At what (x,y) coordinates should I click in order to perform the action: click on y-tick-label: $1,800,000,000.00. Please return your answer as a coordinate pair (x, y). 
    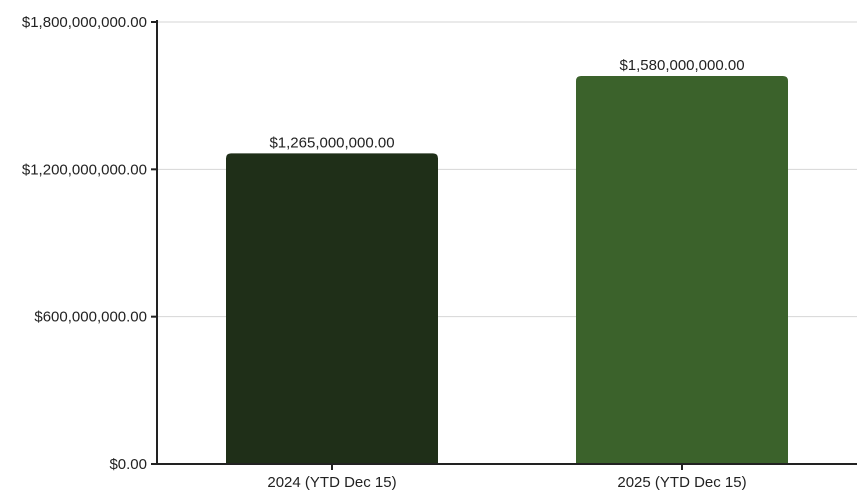
    Looking at the image, I should click on (84, 22).